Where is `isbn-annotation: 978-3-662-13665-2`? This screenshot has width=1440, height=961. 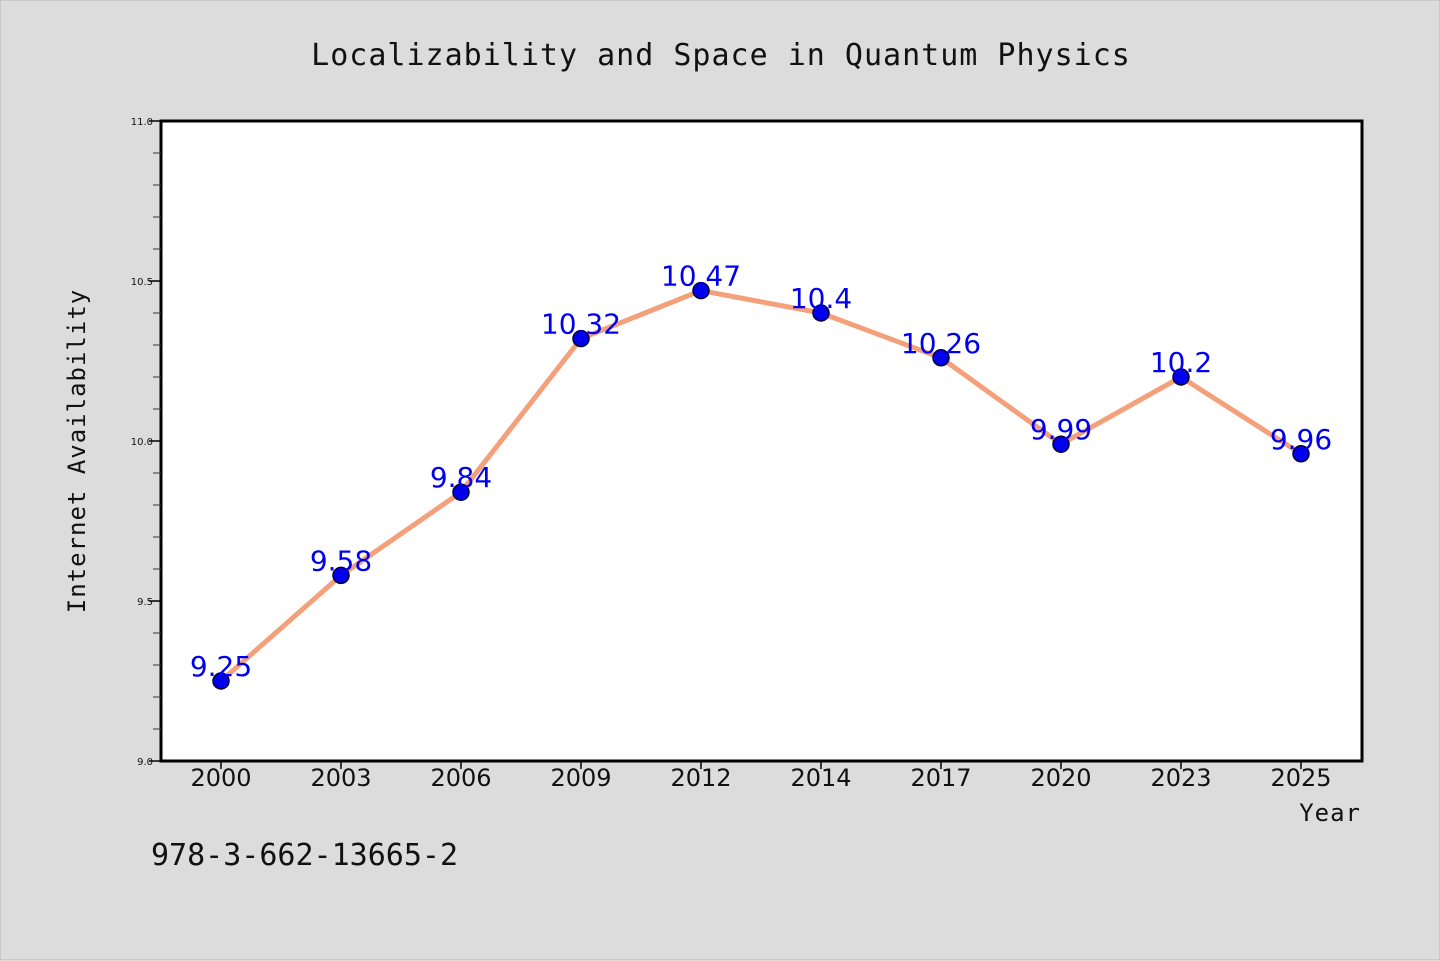 isbn-annotation: 978-3-662-13665-2 is located at coordinates (304, 855).